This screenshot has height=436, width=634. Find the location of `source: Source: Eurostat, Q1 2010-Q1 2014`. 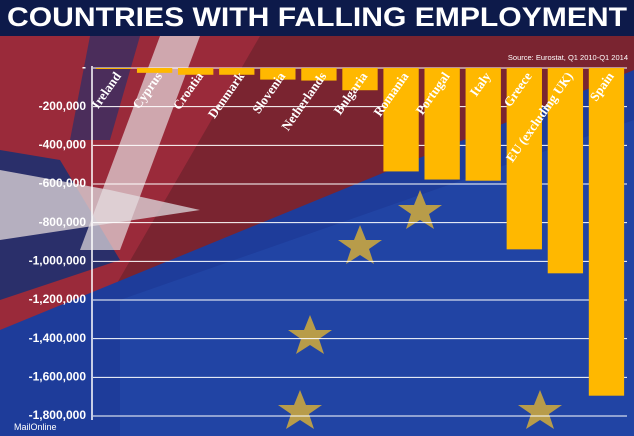

source: Source: Eurostat, Q1 2010-Q1 2014 is located at coordinates (568, 57).